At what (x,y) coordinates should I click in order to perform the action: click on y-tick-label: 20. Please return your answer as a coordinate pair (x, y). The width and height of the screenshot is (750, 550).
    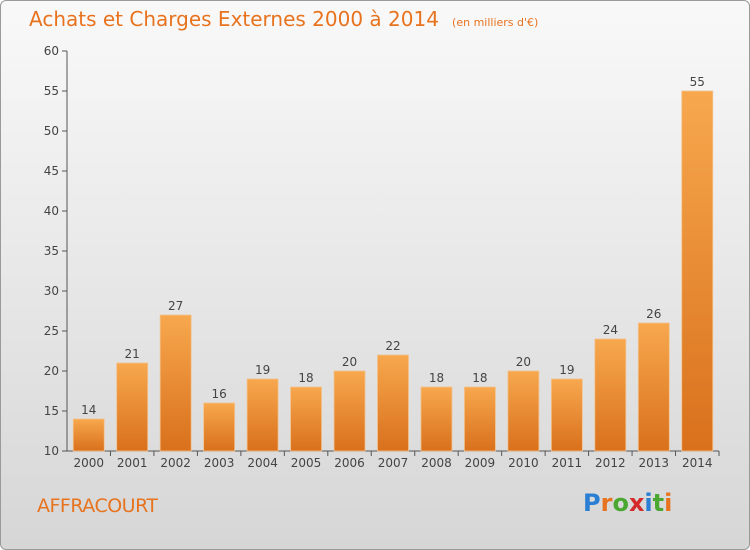
    Looking at the image, I should click on (51, 371).